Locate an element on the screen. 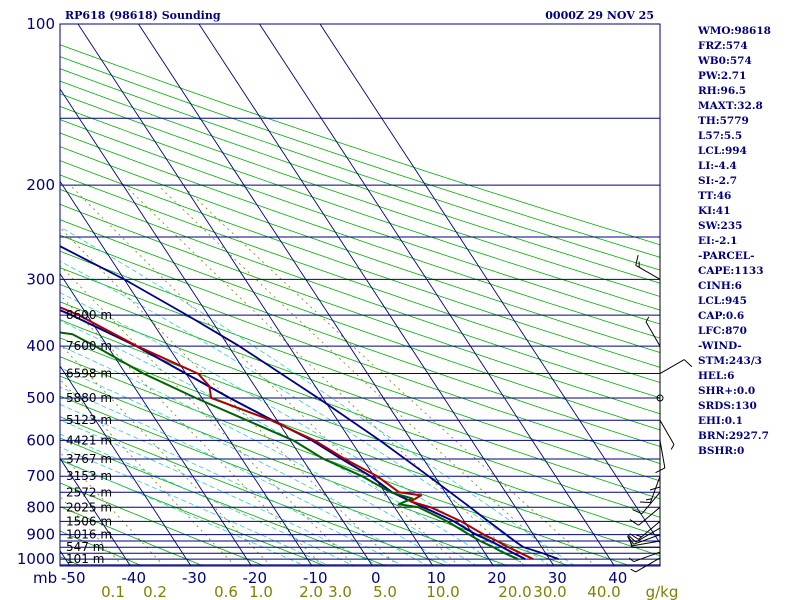  mixing-ratio-tick-label: 40.0 is located at coordinates (603, 591).